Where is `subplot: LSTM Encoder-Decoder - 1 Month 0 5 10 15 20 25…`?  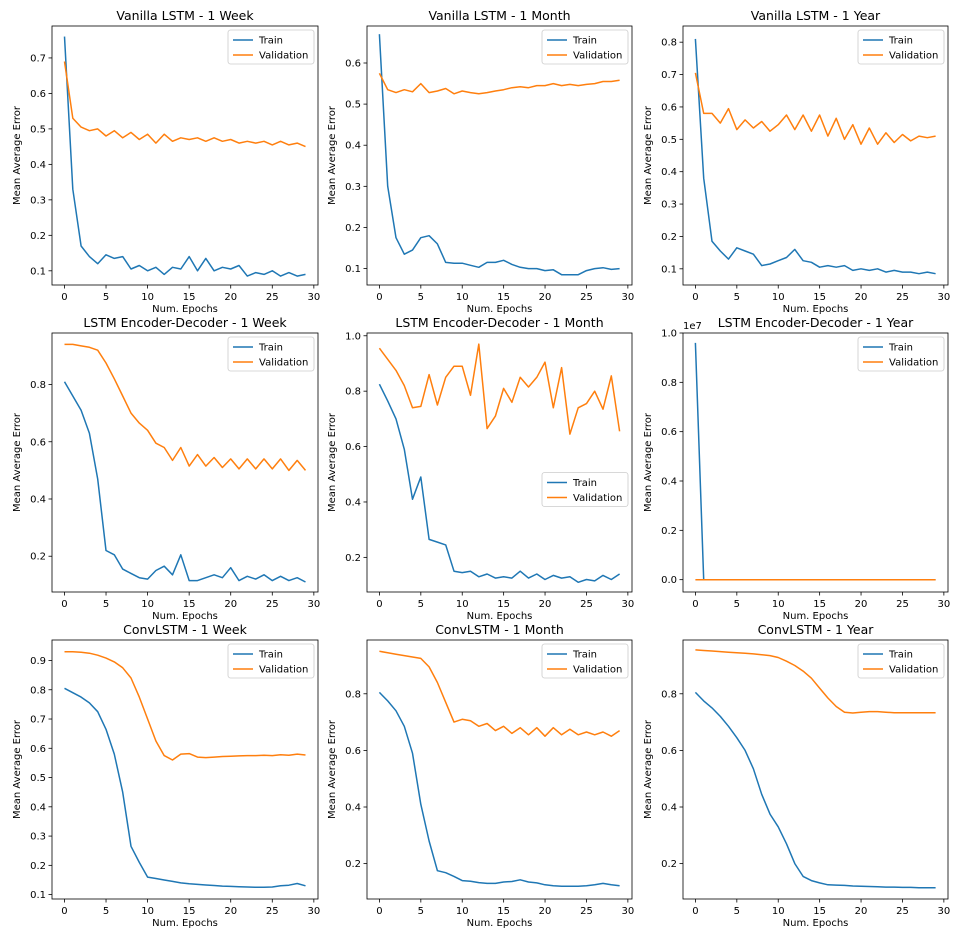
subplot: LSTM Encoder-Decoder - 1 Month 0 5 10 15 20 25… is located at coordinates (480, 468).